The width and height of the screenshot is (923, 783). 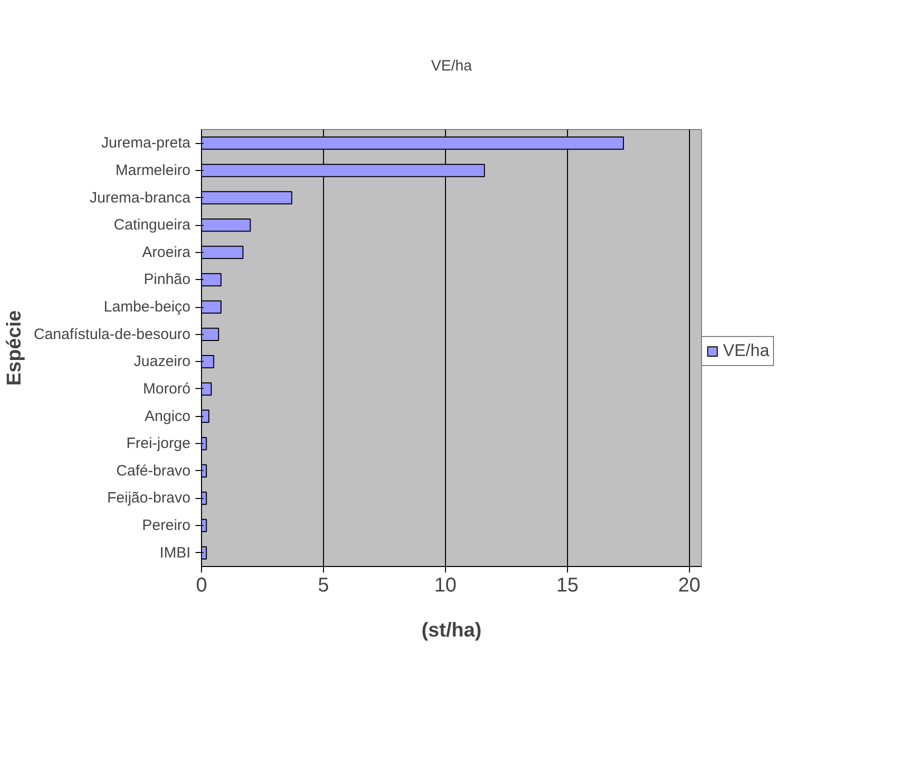 I want to click on y-tick-label: Juazeiro, so click(x=162, y=361).